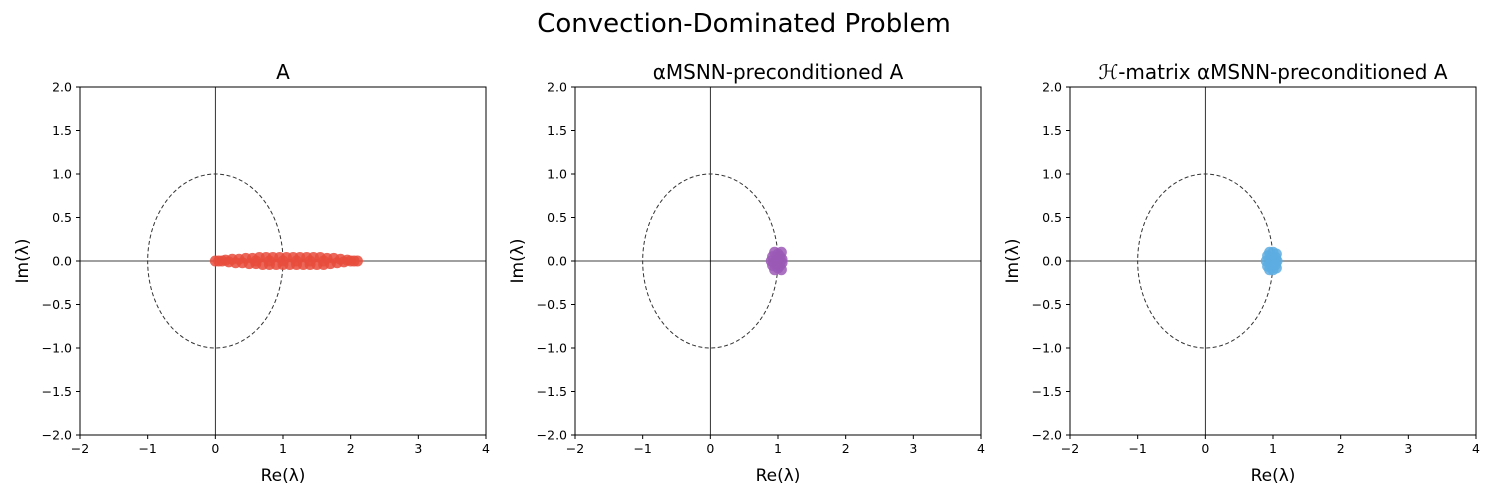 The width and height of the screenshot is (1489, 495). What do you see at coordinates (283, 72) in the screenshot?
I see `chart-title: A` at bounding box center [283, 72].